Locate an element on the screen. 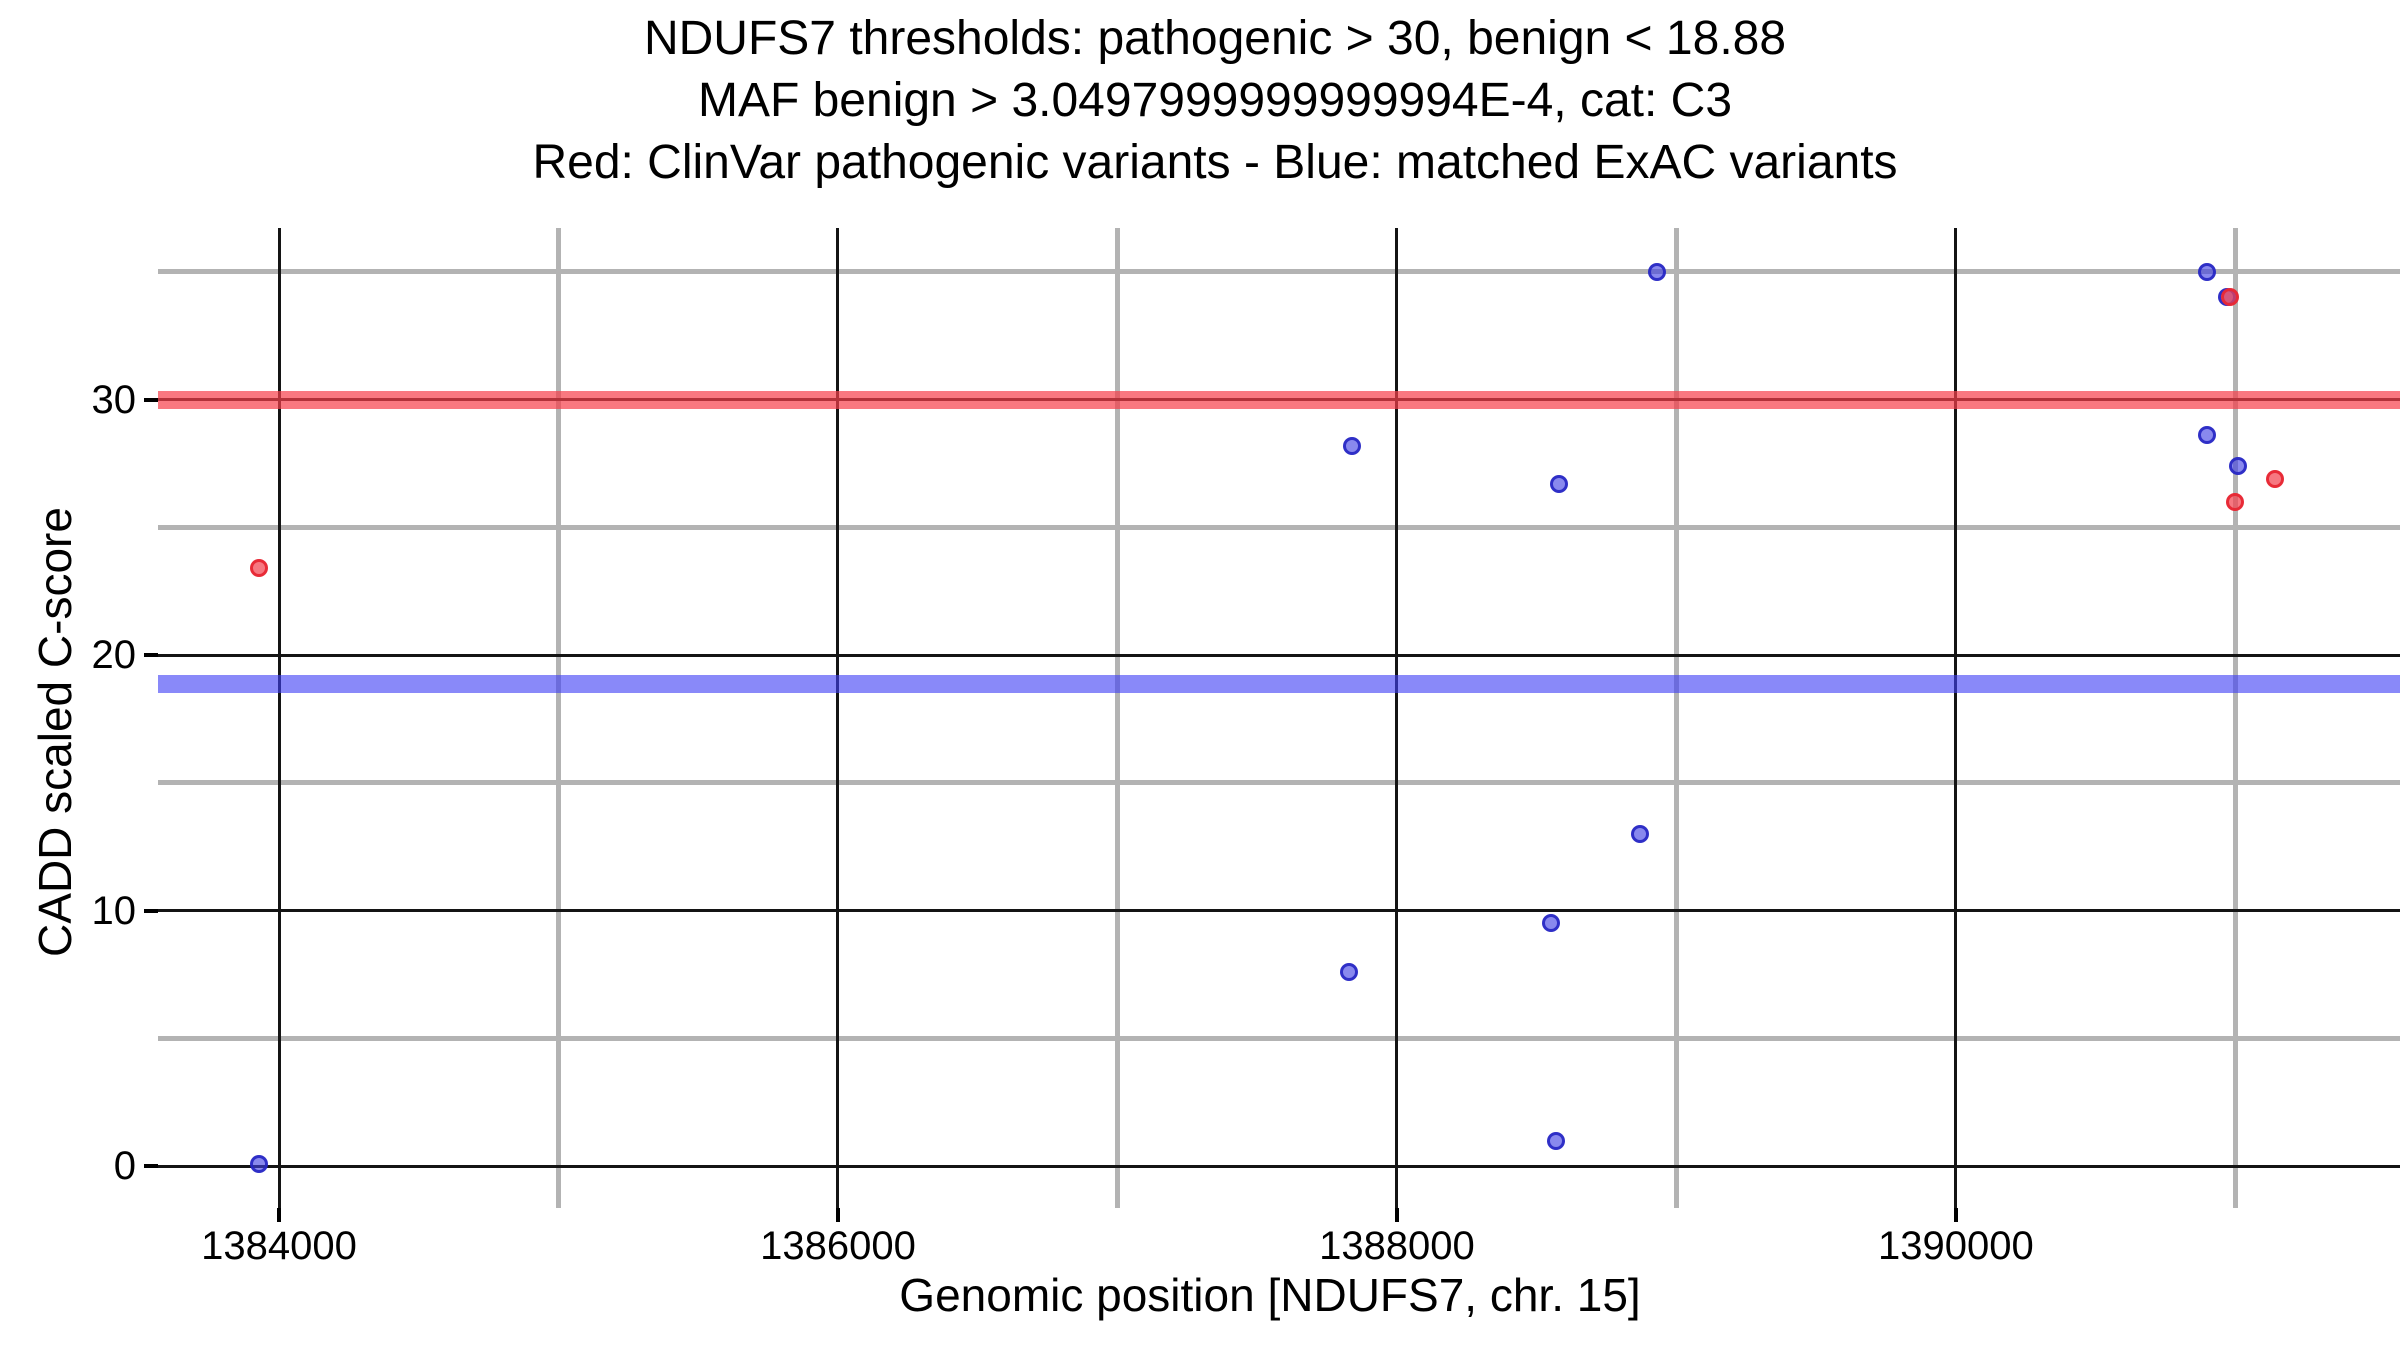 Image resolution: width=2400 pixels, height=1350 pixels. y-axis-tick-label: 0 is located at coordinates (124, 1166).